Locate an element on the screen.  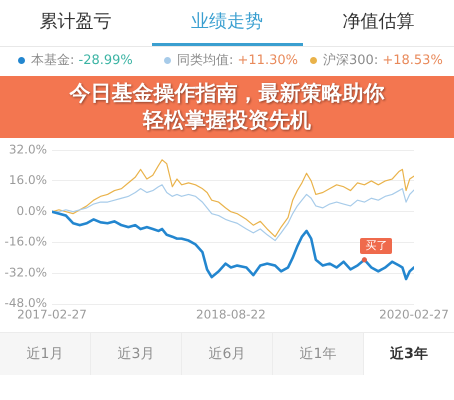
text: 累计盈亏 is located at coordinates (75, 22).